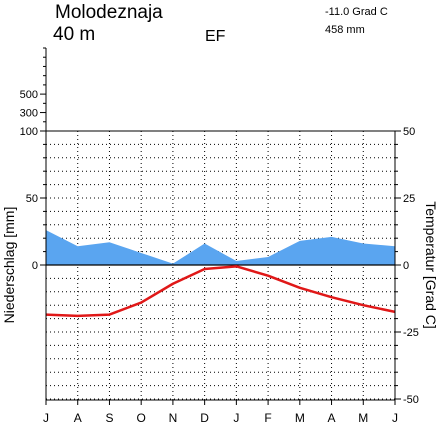  What do you see at coordinates (409, 199) in the screenshot?
I see `right-tick-label: 25` at bounding box center [409, 199].